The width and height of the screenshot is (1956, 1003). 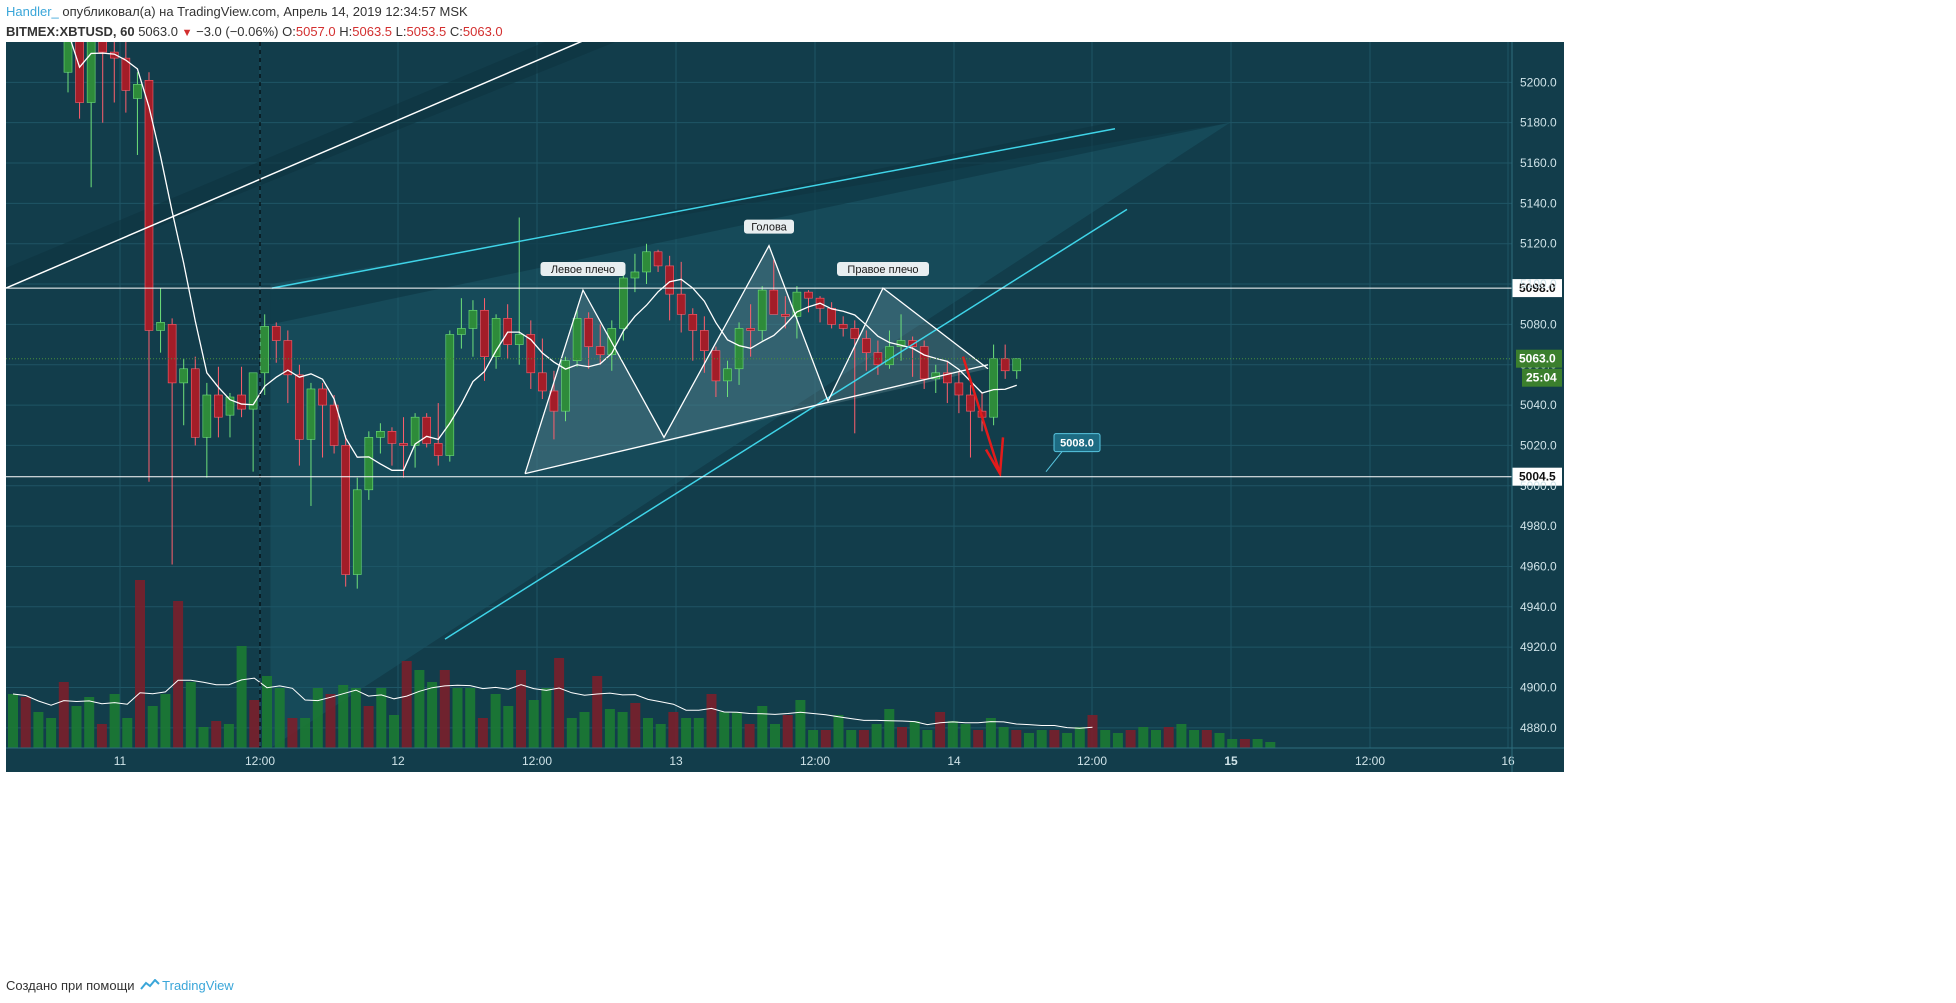 I want to click on down-arrow-icon, so click(x=981, y=415).